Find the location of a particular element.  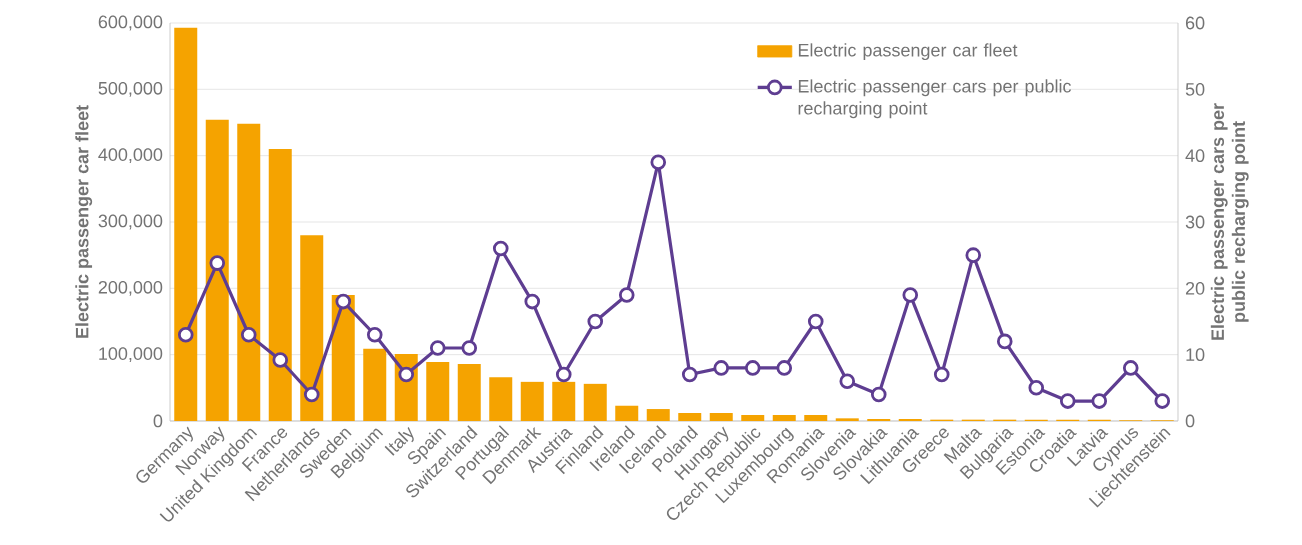

y2-axis-title: Electric passenger cars per public recharging point is located at coordinates (1229, 221).